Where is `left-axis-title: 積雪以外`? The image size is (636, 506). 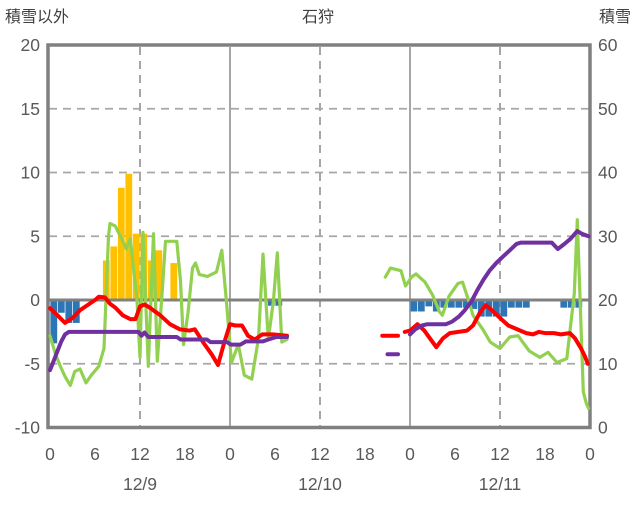
left-axis-title: 積雪以外 is located at coordinates (37, 17).